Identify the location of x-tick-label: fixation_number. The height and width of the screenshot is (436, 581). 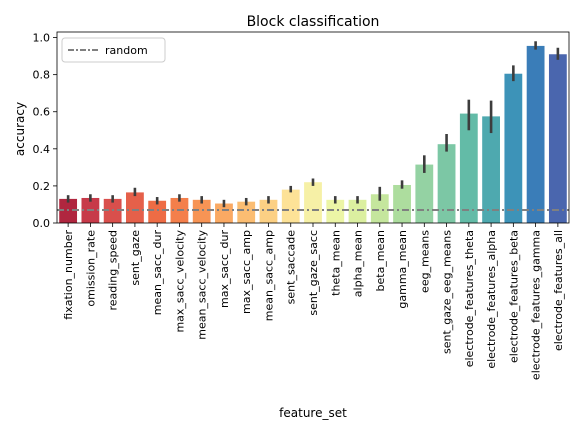
(68, 275).